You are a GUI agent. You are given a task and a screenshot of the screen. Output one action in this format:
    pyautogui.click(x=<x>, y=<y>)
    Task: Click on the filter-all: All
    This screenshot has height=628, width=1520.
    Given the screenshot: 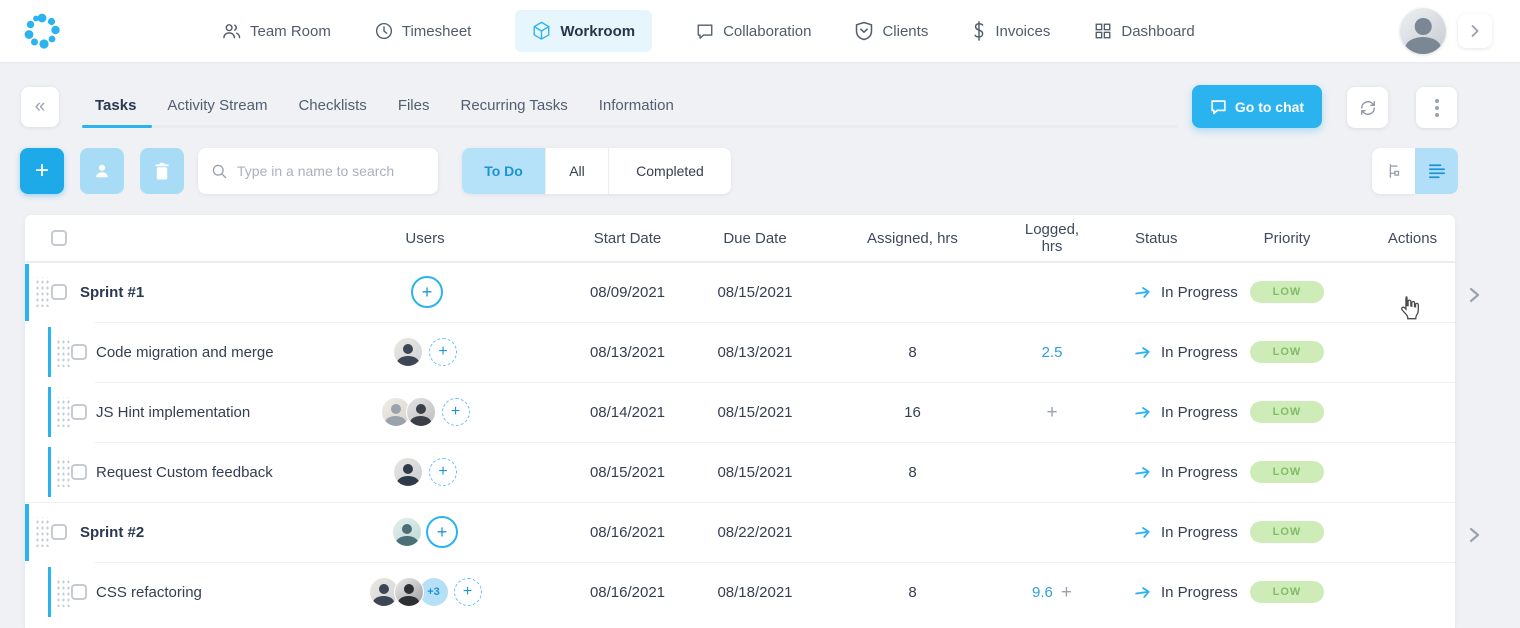 What is the action you would take?
    pyautogui.click(x=576, y=171)
    